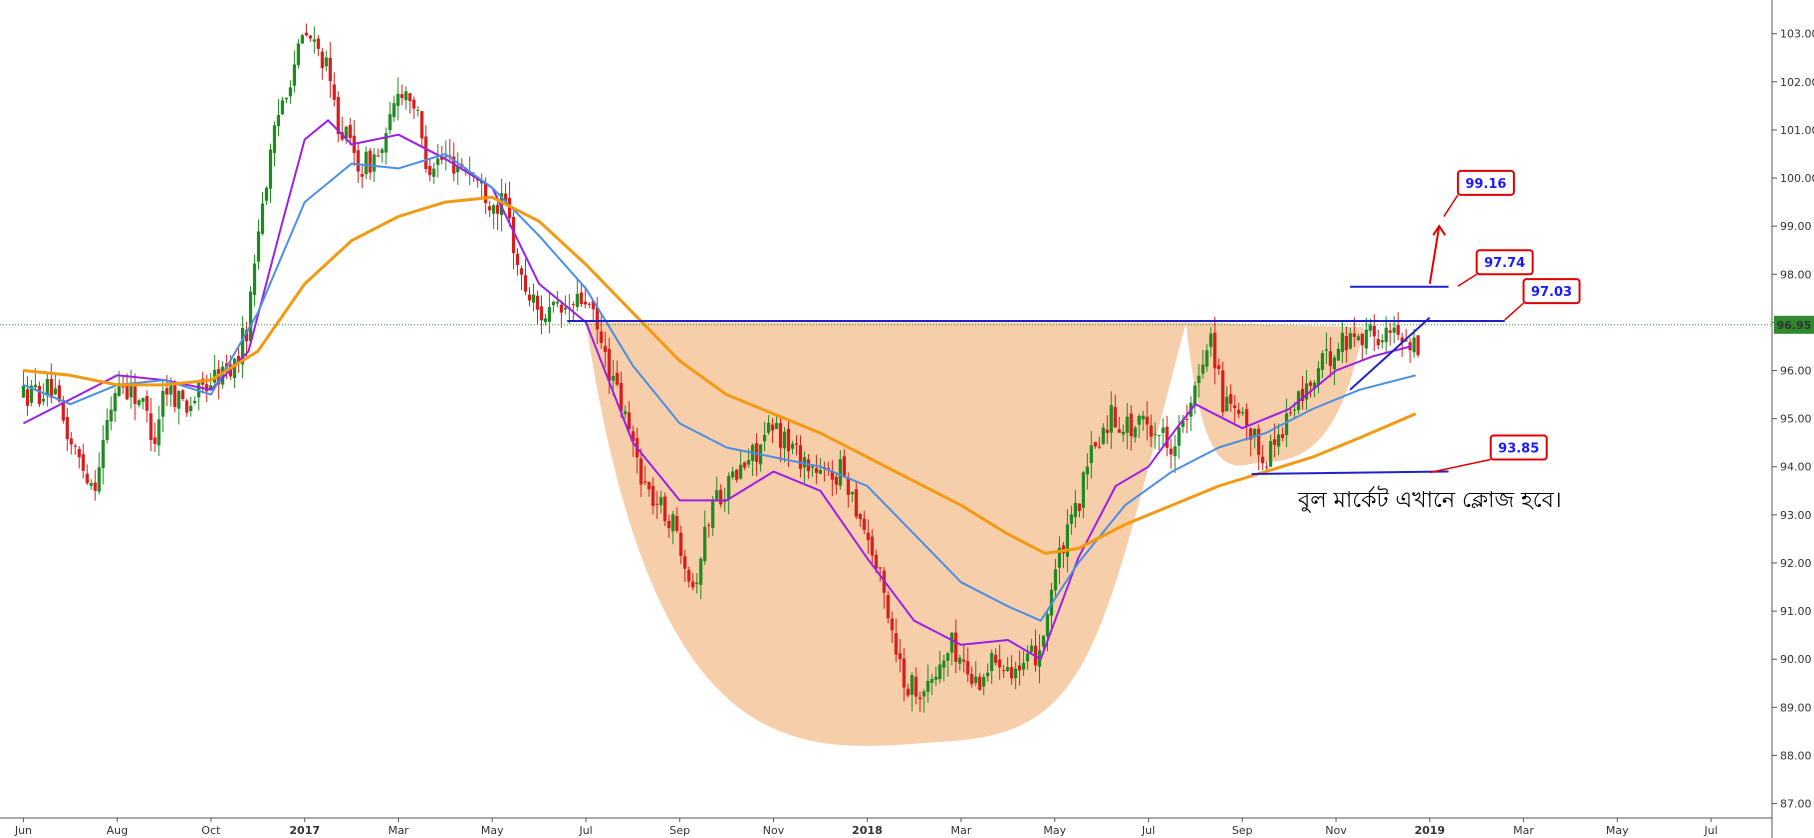 This screenshot has width=1814, height=838. Describe the element at coordinates (1797, 34) in the screenshot. I see `y-tick-label: 103.00` at that location.